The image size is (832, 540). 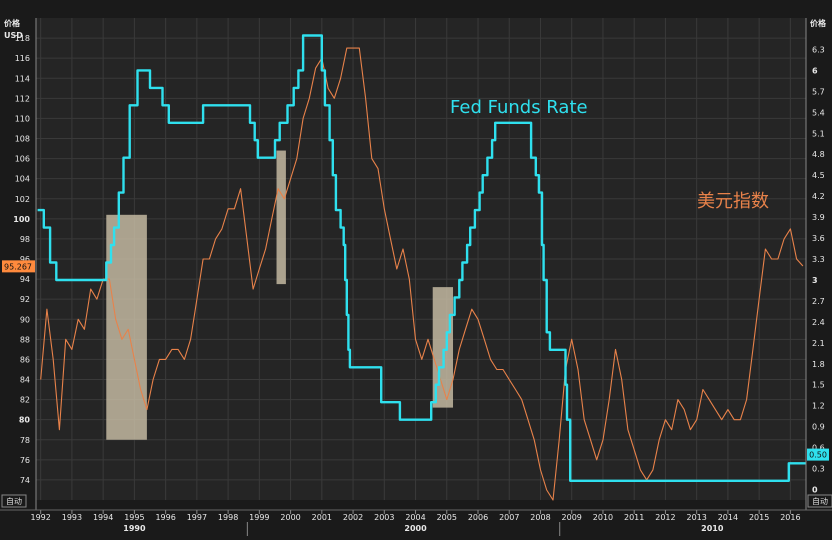 I want to click on current-value-right: 0.50, so click(x=818, y=455).